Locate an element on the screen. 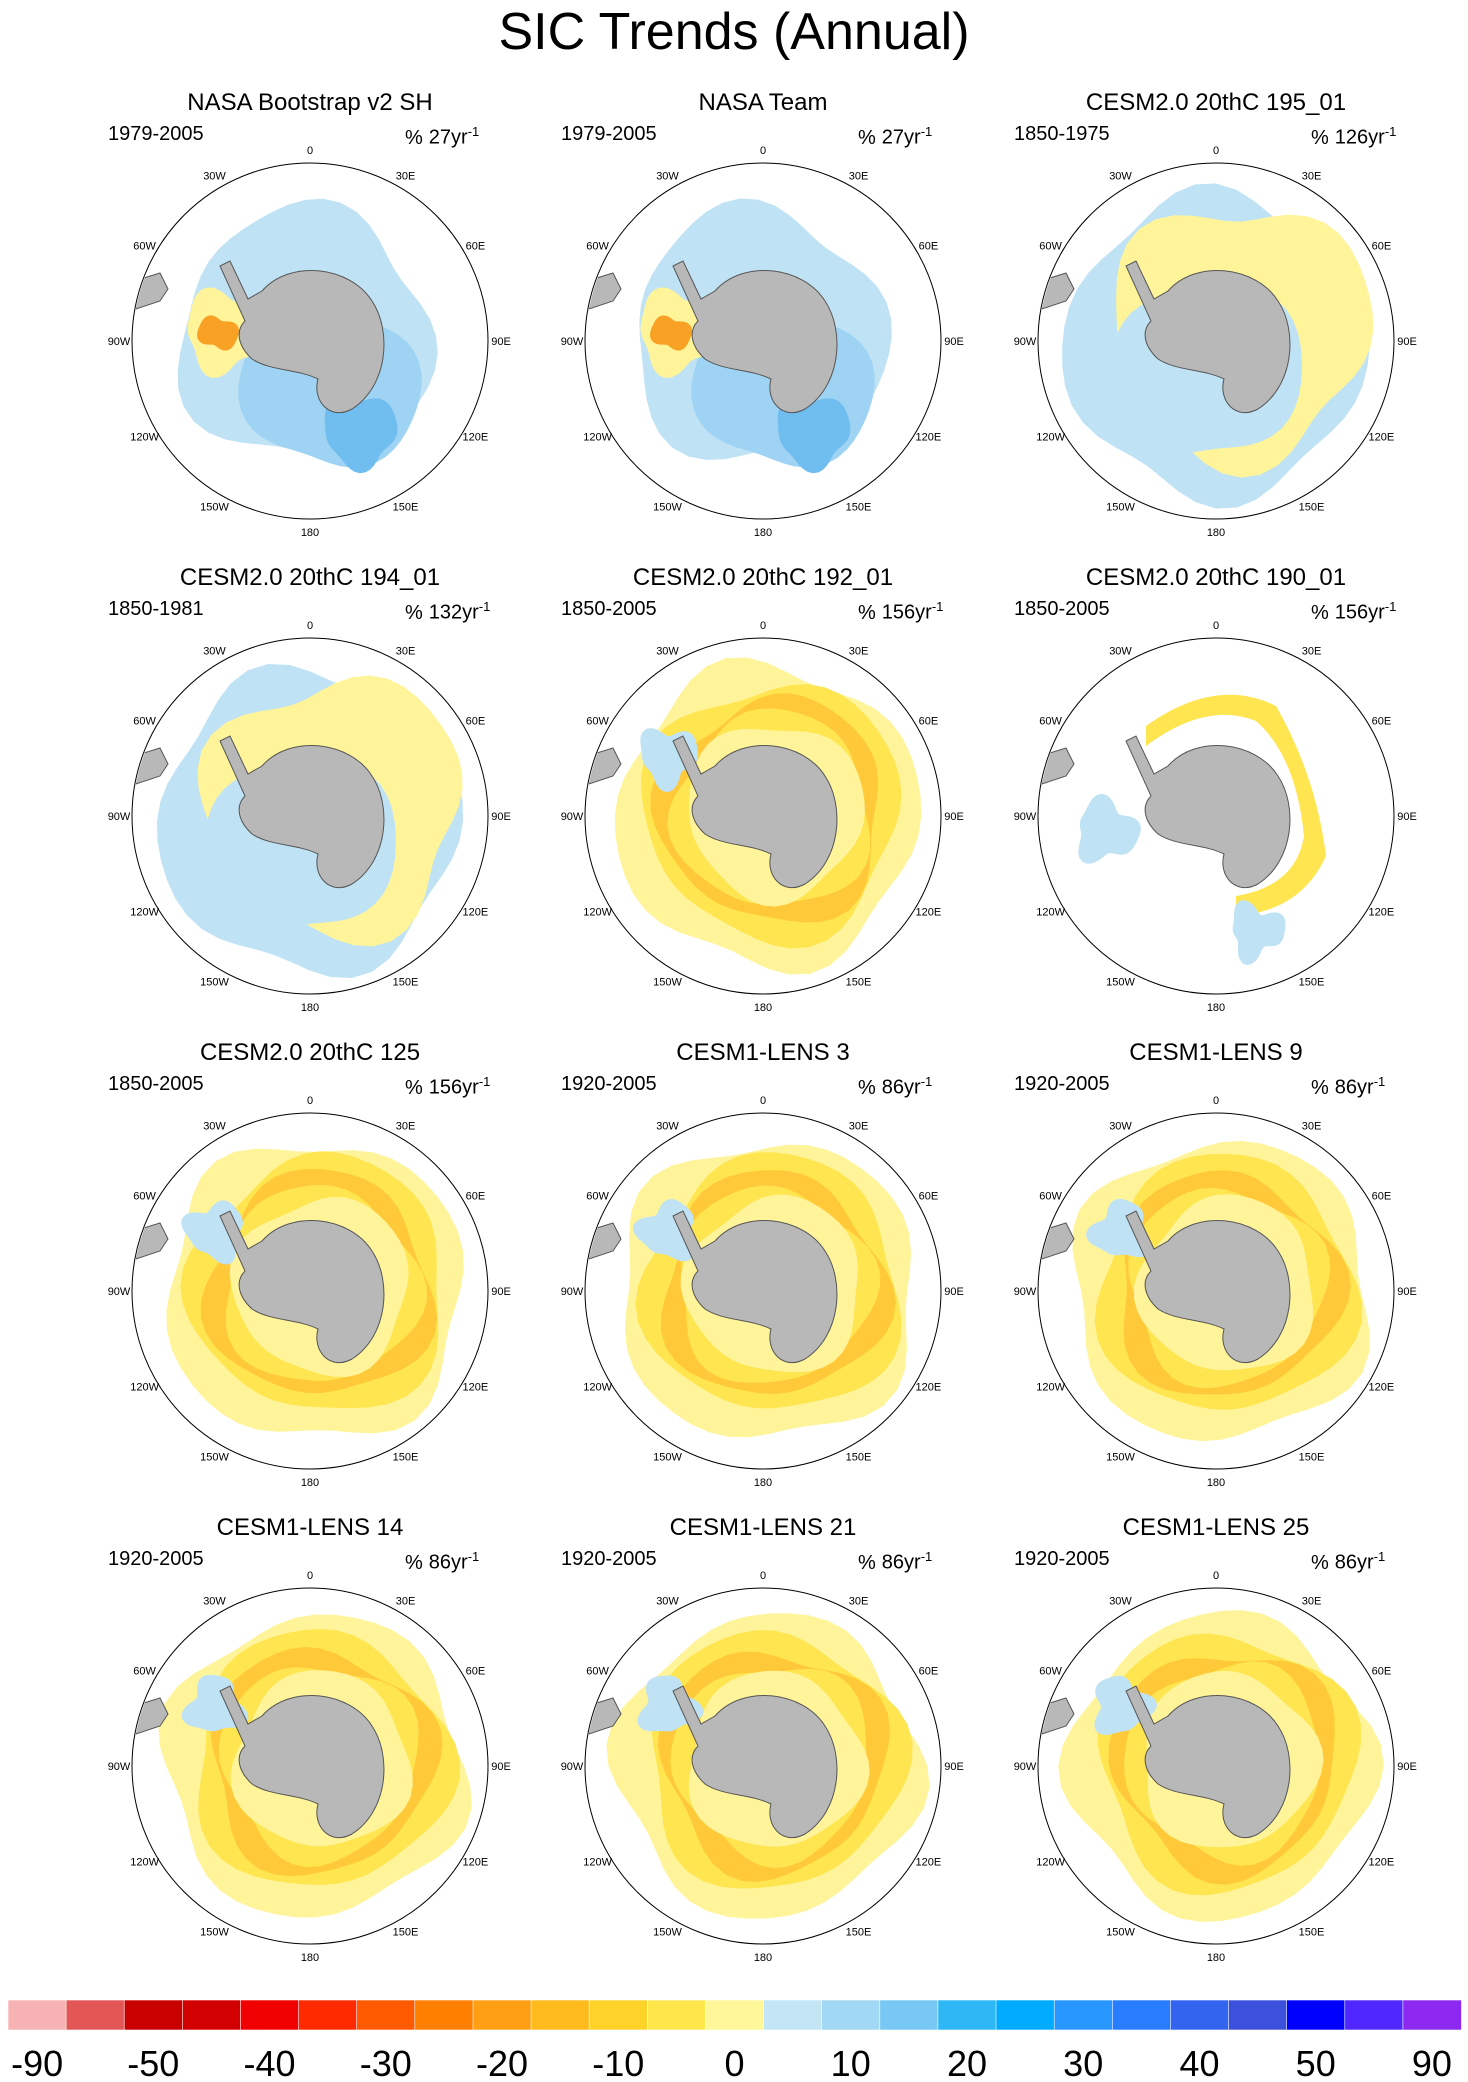 This screenshot has width=1468, height=2082. sea-ice-positive is located at coordinates (1109, 828).